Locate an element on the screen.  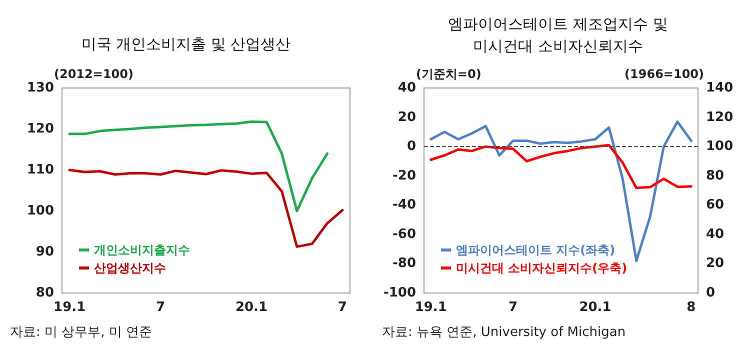
chart-title: 미국 개인소비지출 및 산업생산 is located at coordinates (186, 44).